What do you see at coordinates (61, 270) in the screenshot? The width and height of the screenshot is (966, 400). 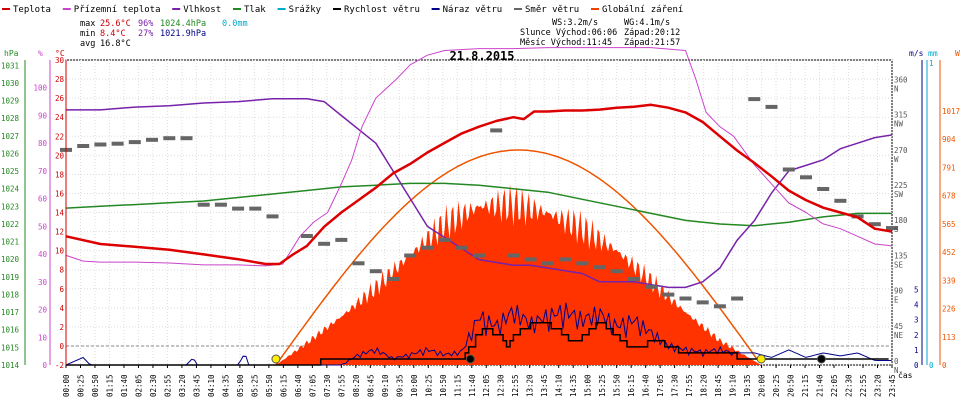 I see `axis-celsius-tick: 8` at bounding box center [61, 270].